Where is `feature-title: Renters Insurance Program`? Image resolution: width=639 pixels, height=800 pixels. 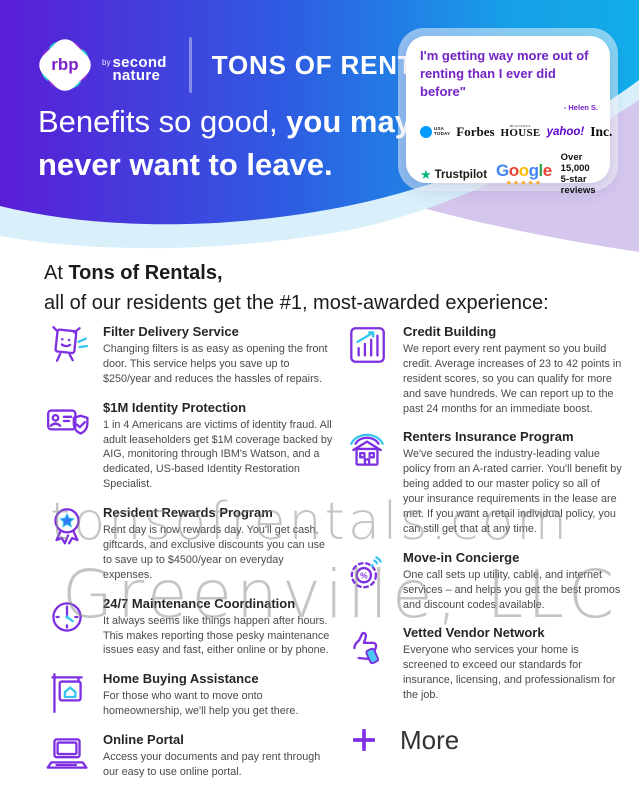 feature-title: Renters Insurance Program is located at coordinates (488, 437).